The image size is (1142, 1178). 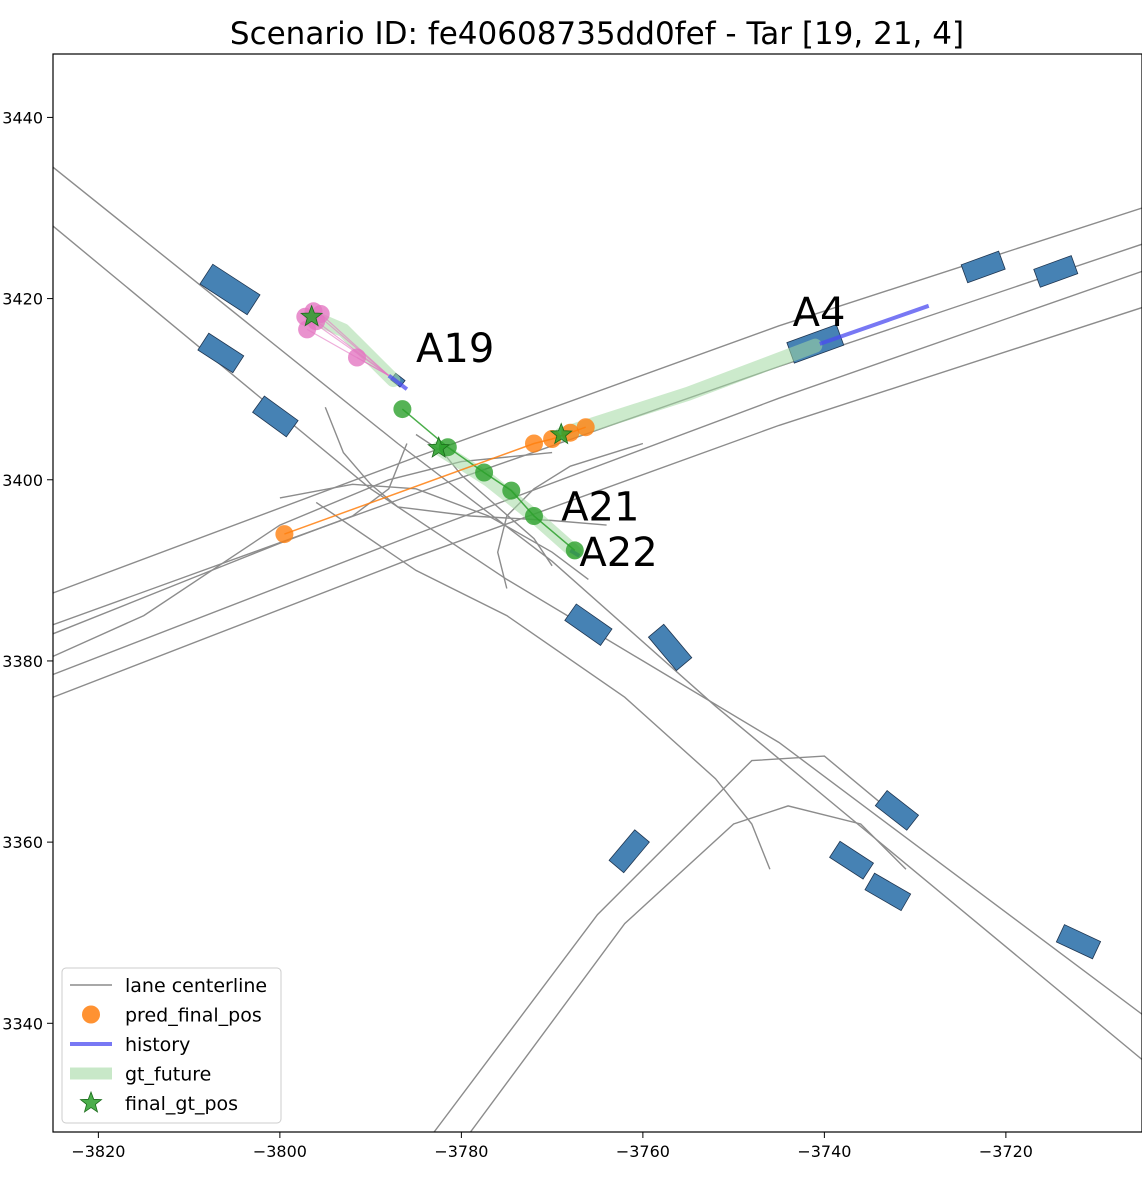 What do you see at coordinates (461, 1151) in the screenshot?
I see `x-tick-label: −3780` at bounding box center [461, 1151].